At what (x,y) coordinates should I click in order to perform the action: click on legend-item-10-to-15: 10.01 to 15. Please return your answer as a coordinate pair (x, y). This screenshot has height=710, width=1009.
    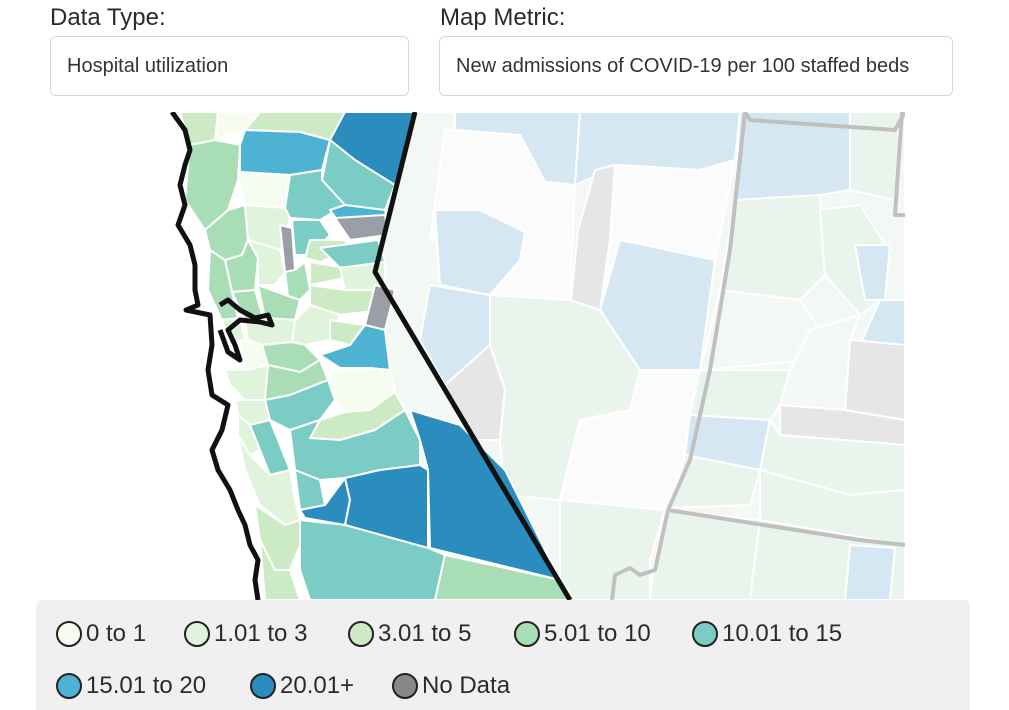
    Looking at the image, I should click on (767, 634).